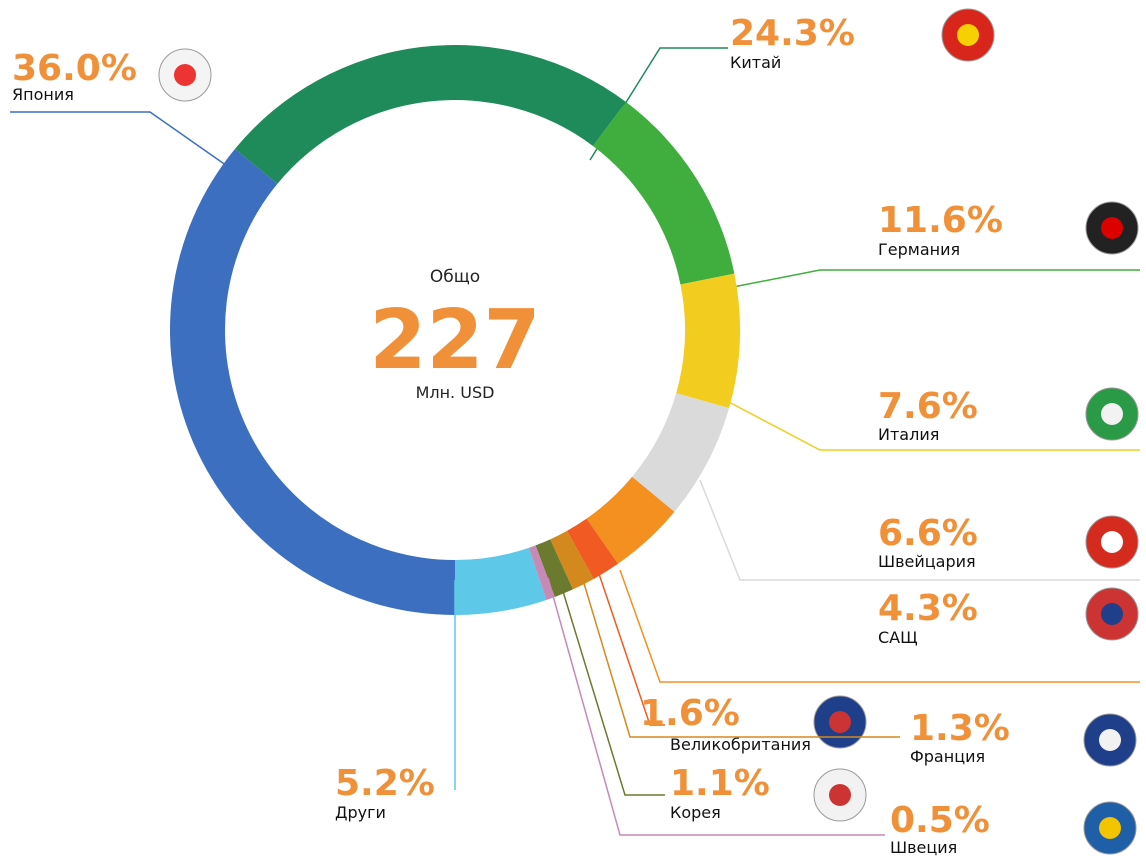  What do you see at coordinates (695, 812) in the screenshot?
I see `category-label: Корея` at bounding box center [695, 812].